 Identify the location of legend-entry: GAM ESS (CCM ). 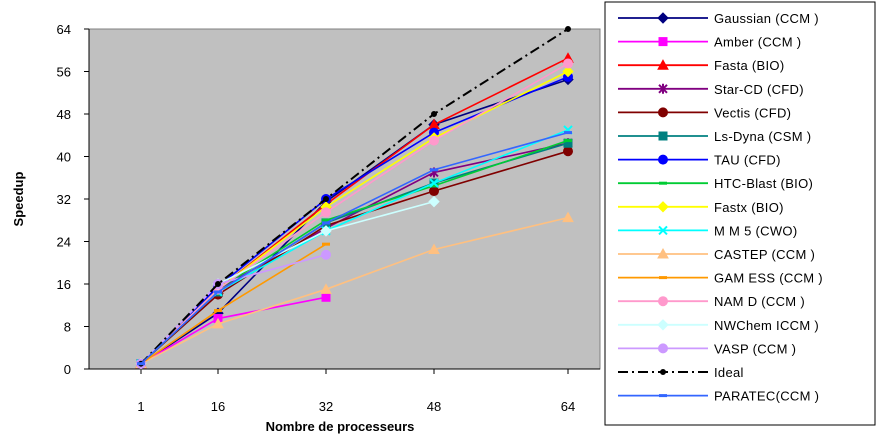
(720, 278).